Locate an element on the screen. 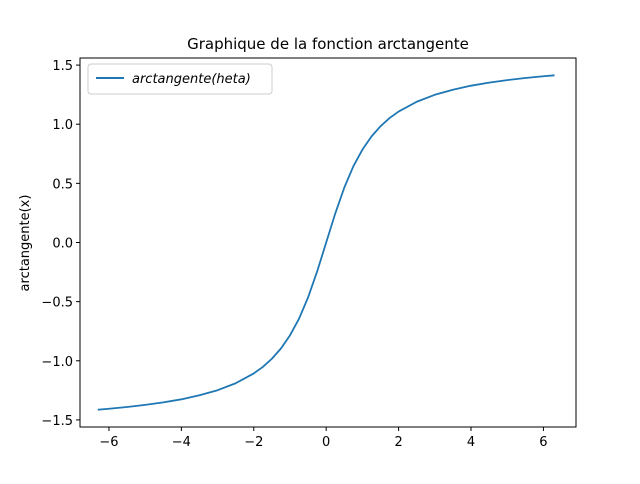  x-tick-label: 0 is located at coordinates (326, 442).